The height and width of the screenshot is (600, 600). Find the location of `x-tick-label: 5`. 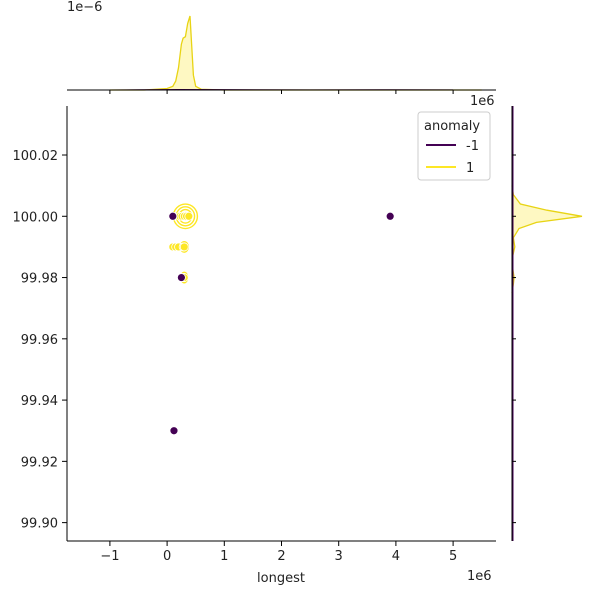

x-tick-label: 5 is located at coordinates (453, 556).